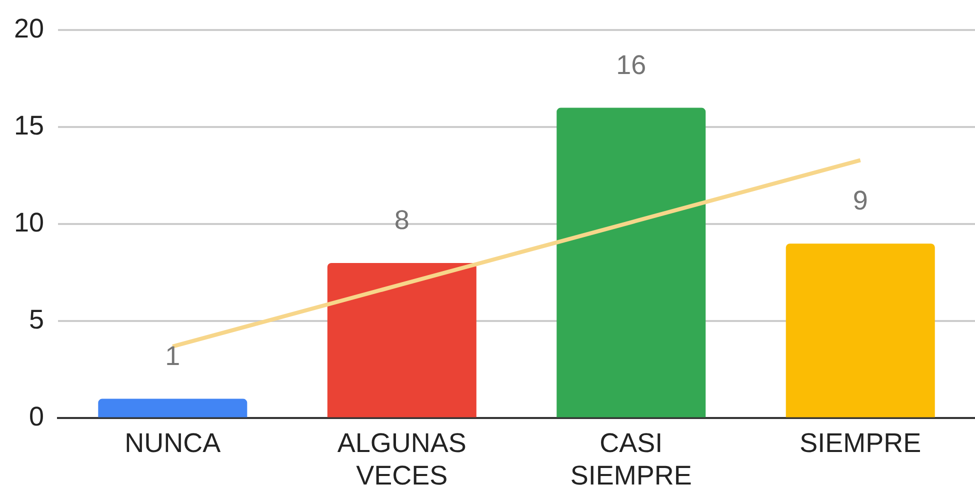  Describe the element at coordinates (172, 443) in the screenshot. I see `x-tick-label: NUNCA` at that location.